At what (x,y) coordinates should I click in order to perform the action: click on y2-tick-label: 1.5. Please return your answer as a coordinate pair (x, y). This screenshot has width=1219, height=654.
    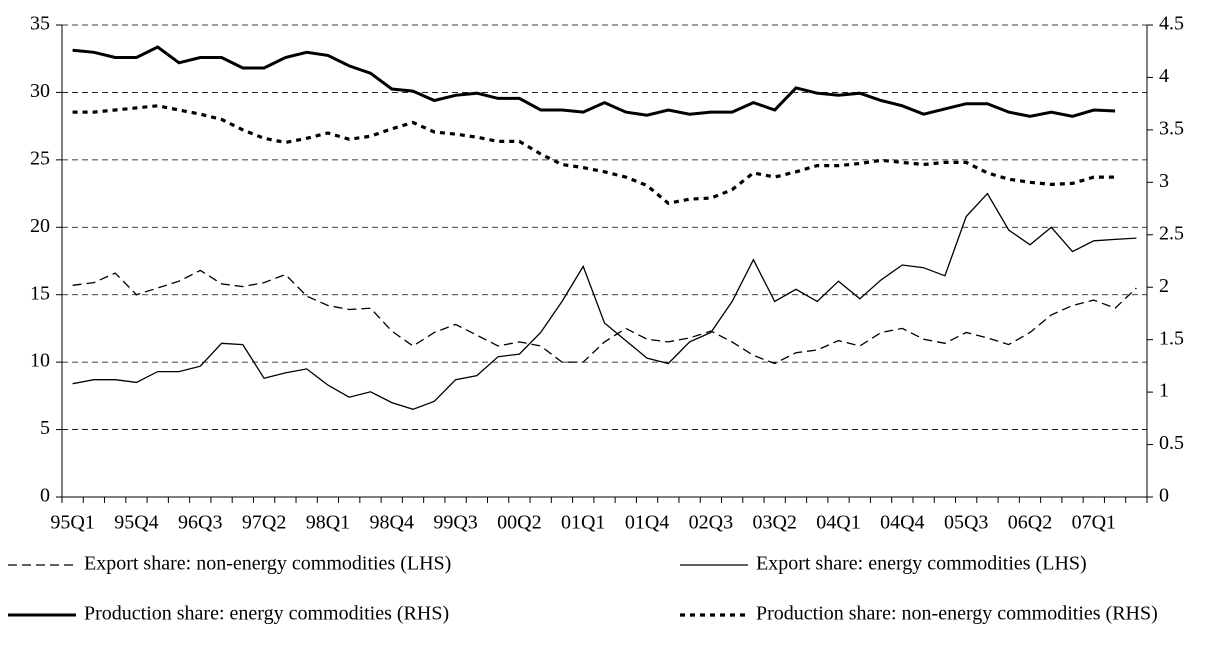
    Looking at the image, I should click on (1171, 338).